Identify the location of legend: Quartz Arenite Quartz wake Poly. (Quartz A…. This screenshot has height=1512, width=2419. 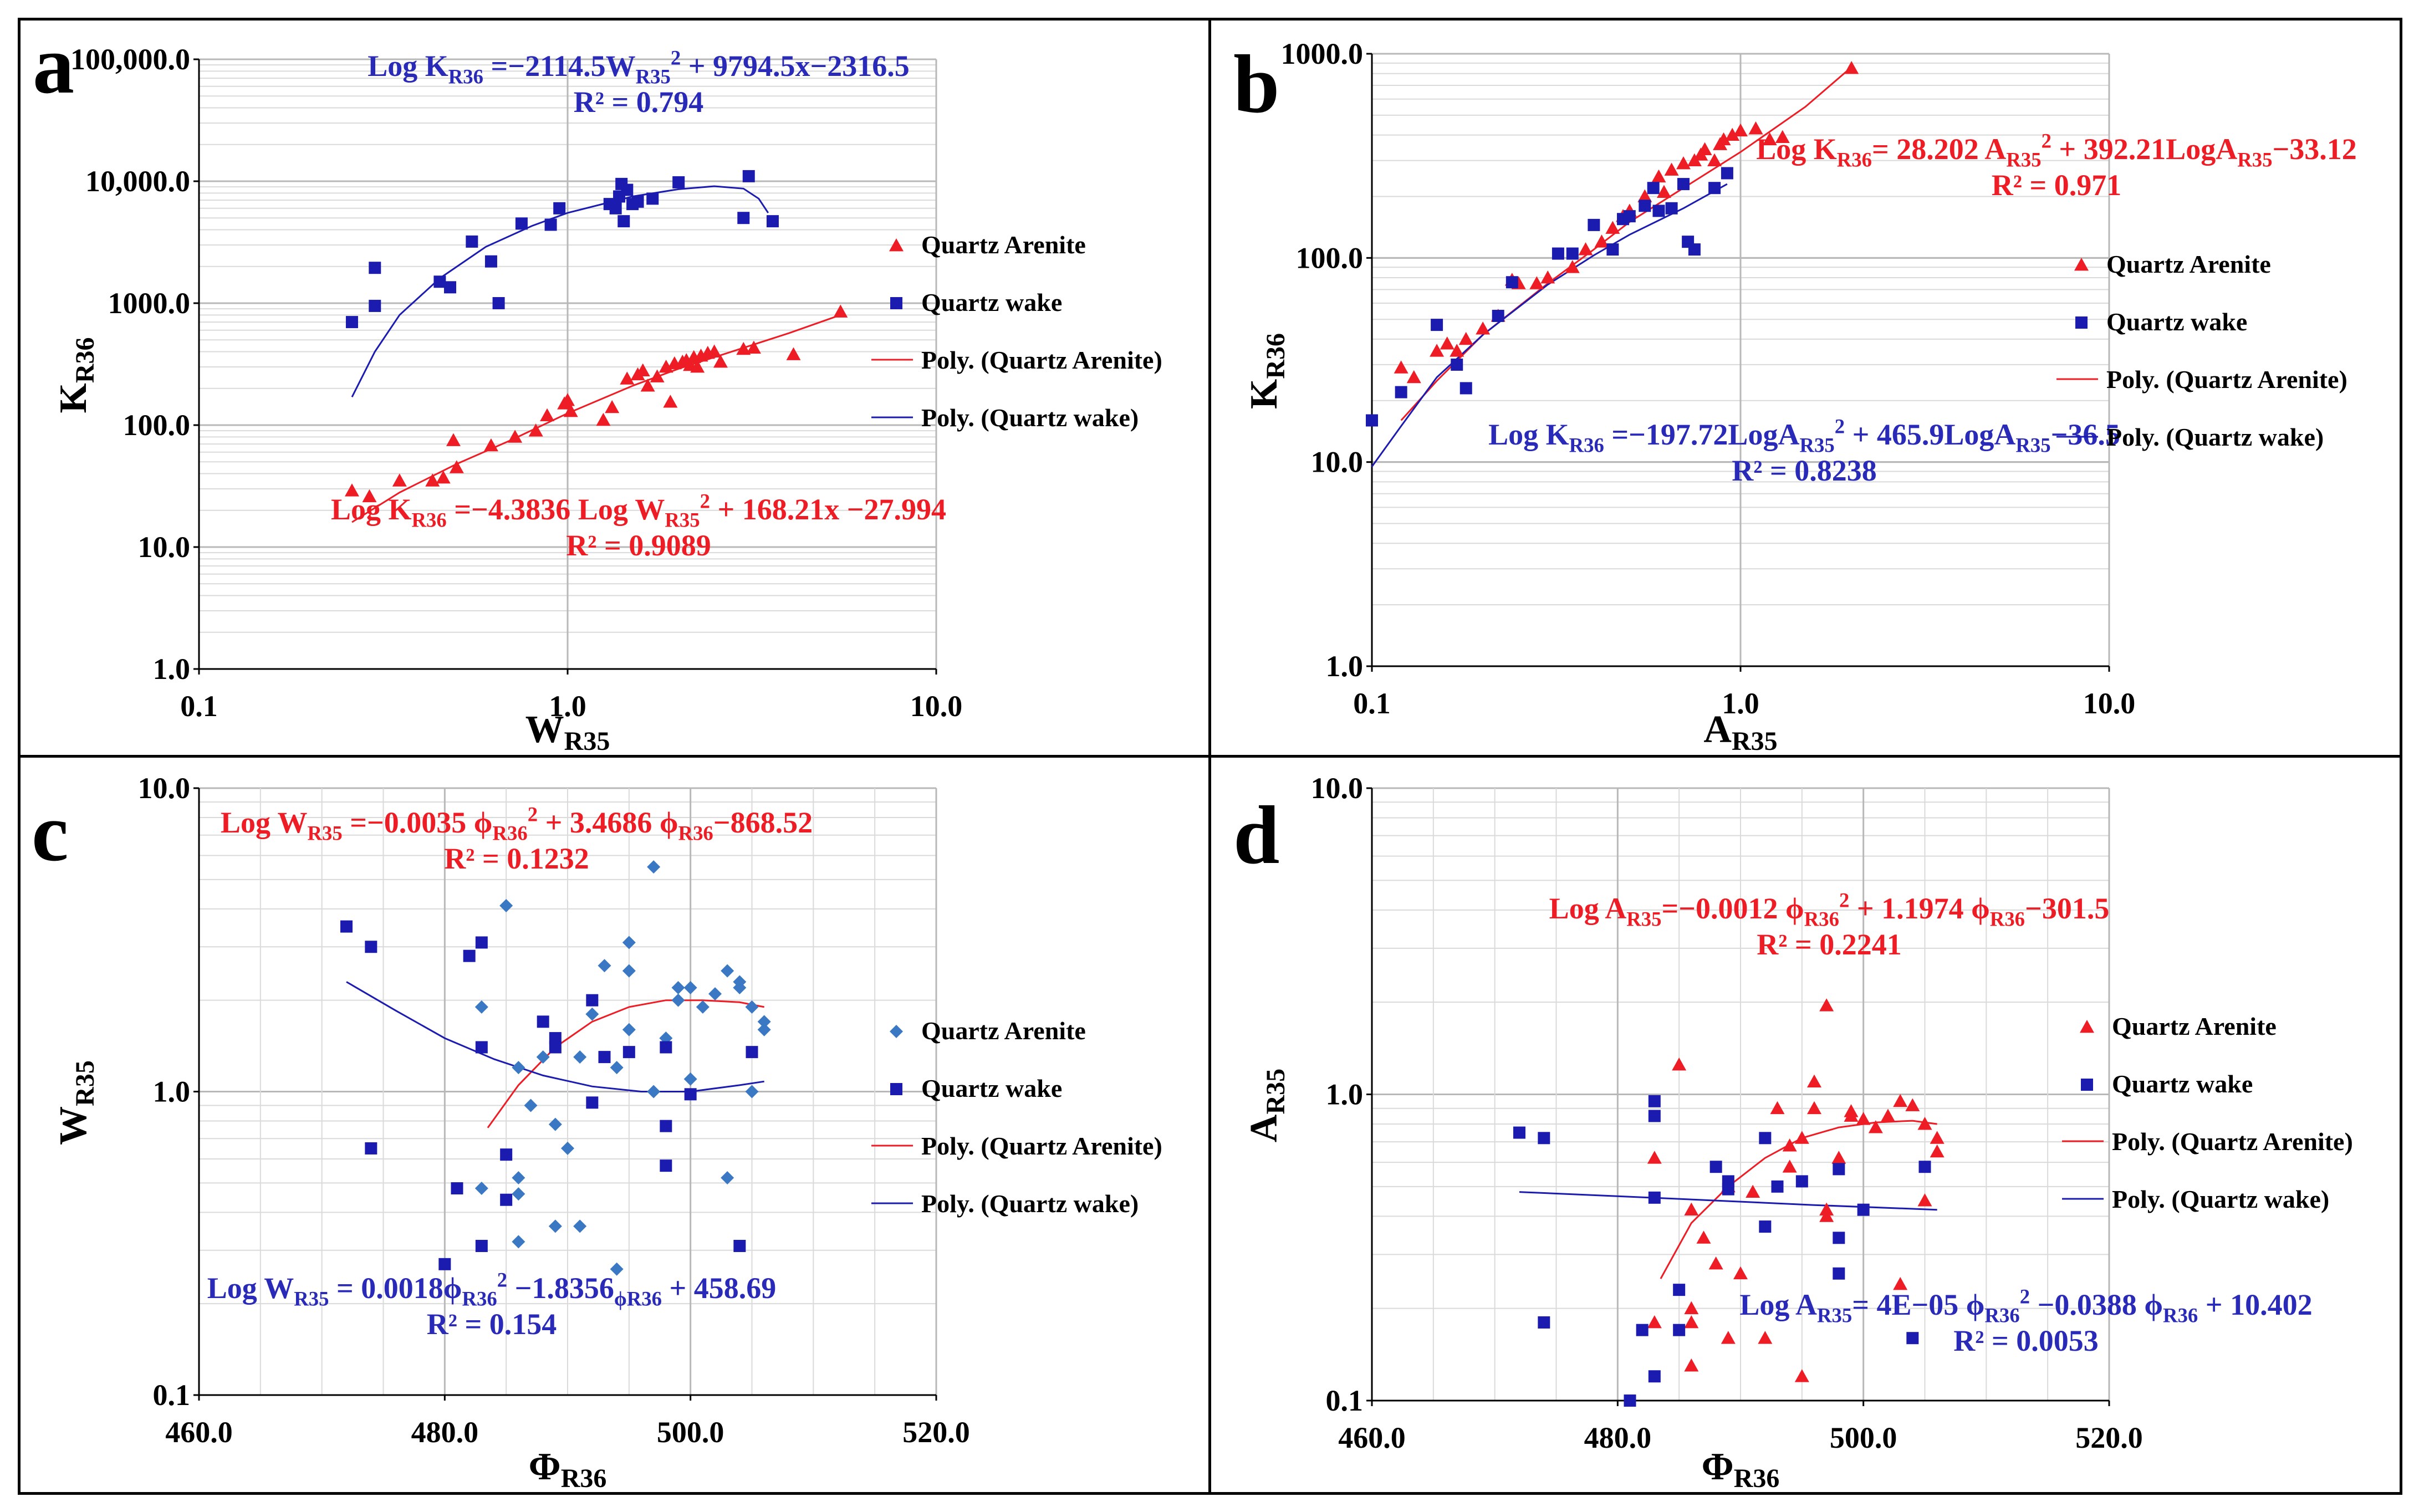
(2207, 1112).